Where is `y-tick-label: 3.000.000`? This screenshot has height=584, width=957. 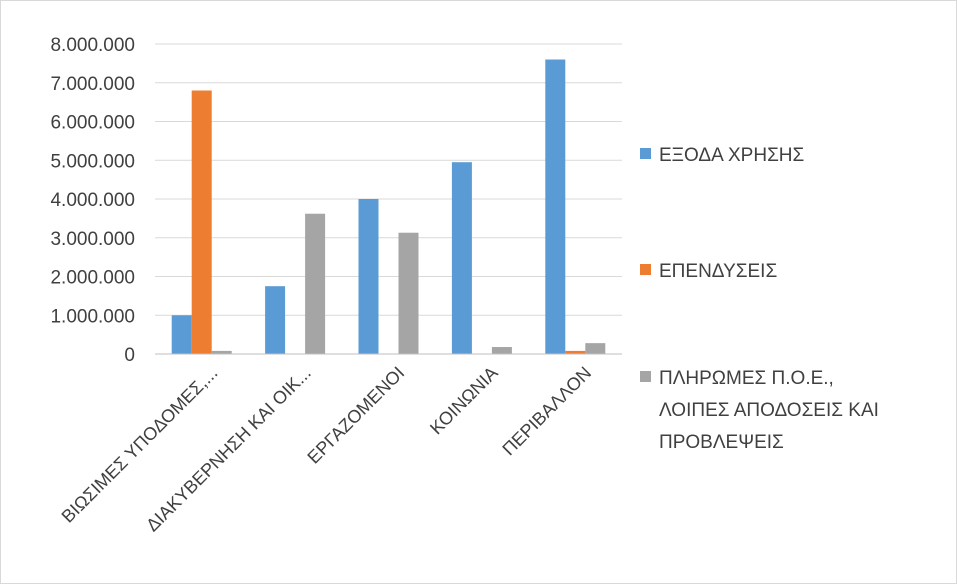
y-tick-label: 3.000.000 is located at coordinates (92, 239).